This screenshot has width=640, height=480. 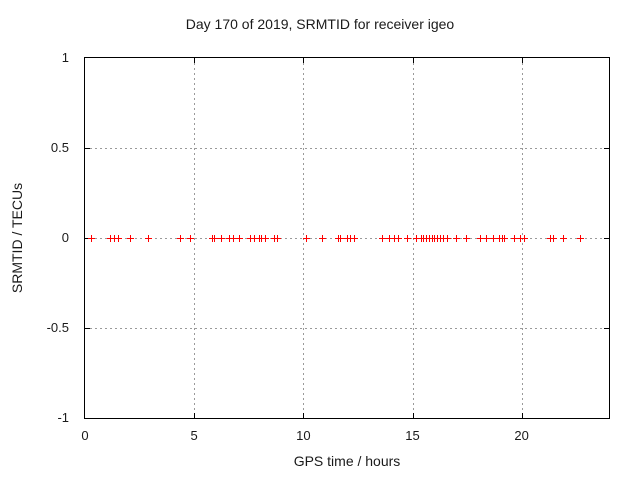 What do you see at coordinates (65, 237) in the screenshot?
I see `y-tick-label: 0` at bounding box center [65, 237].